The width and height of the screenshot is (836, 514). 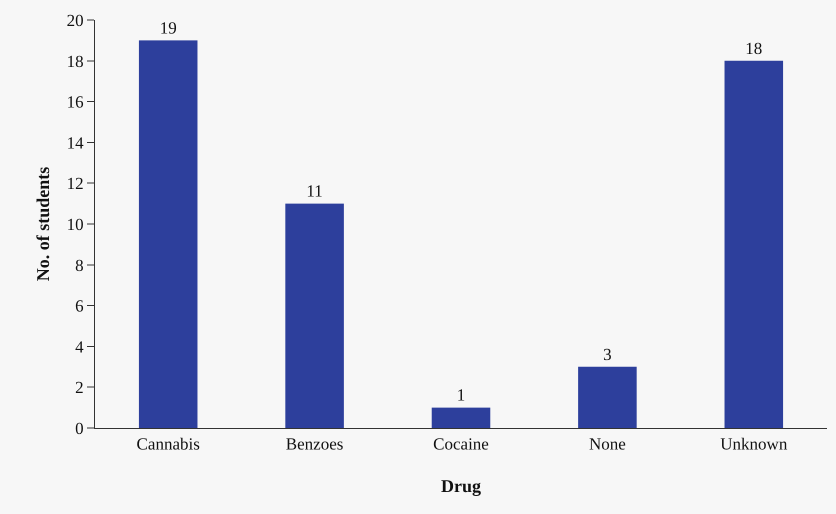 I want to click on x-tick-label: None, so click(x=607, y=444).